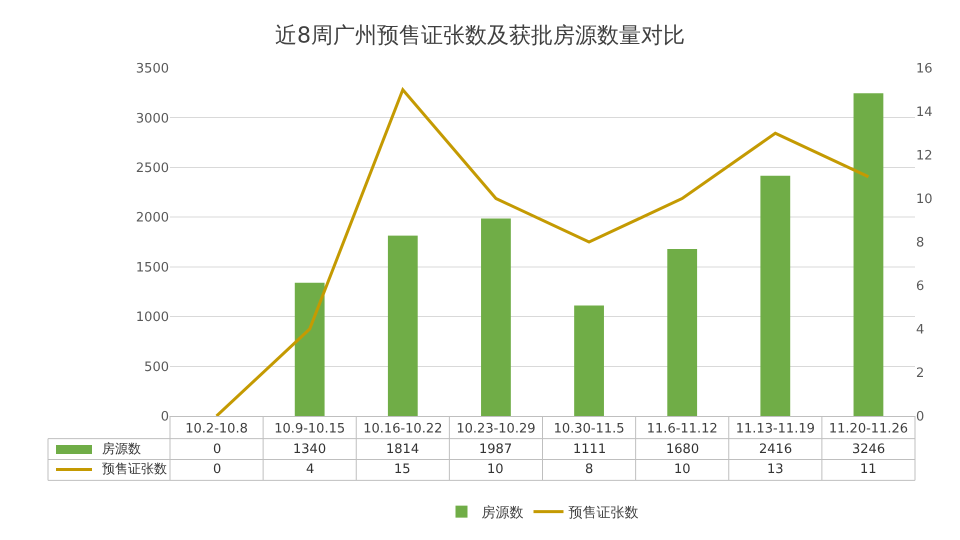 The width and height of the screenshot is (960, 540). What do you see at coordinates (682, 429) in the screenshot?
I see `x-tick-label: 11.6-11.12` at bounding box center [682, 429].